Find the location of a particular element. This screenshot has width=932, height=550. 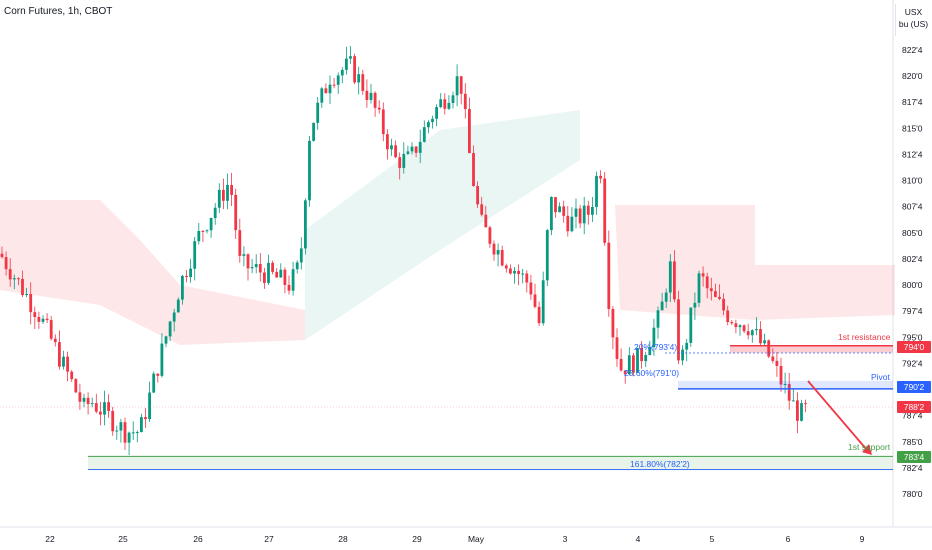

pivot-price-tag: 790'2 is located at coordinates (914, 387).